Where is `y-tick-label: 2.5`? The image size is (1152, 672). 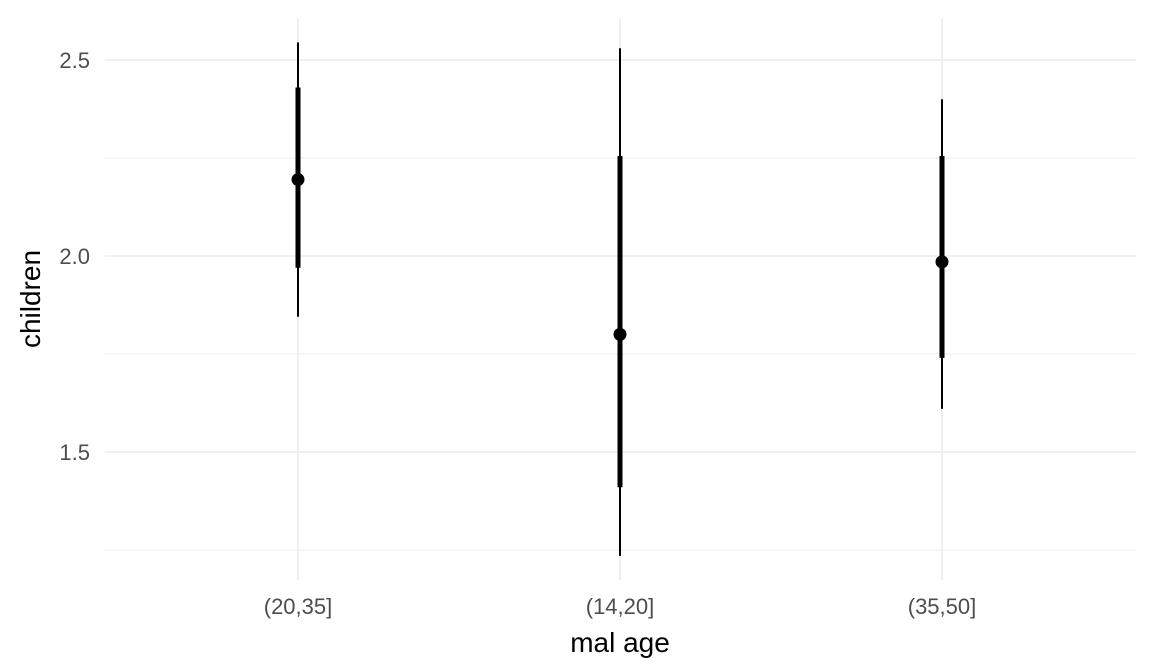
y-tick-label: 2.5 is located at coordinates (74, 60).